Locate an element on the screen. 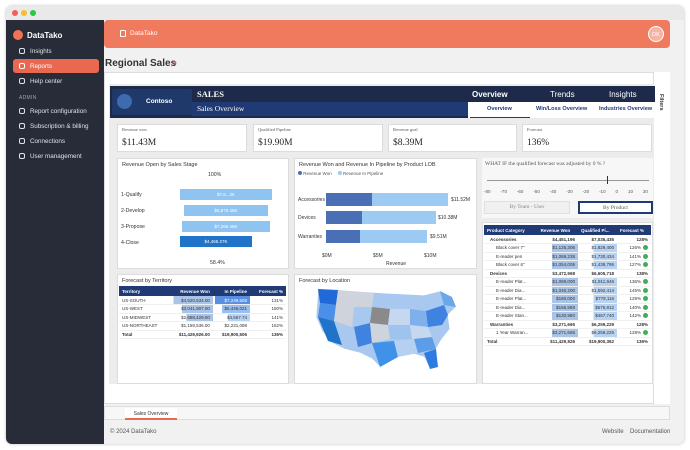 Image resolution: width=690 pixels, height=450 pixels. slider-handle is located at coordinates (607, 180).